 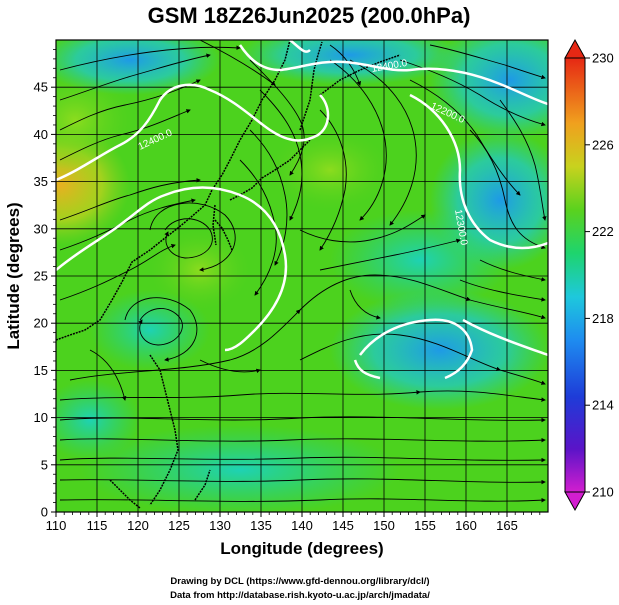 I want to click on y-tick-label: 0, so click(x=44, y=512).